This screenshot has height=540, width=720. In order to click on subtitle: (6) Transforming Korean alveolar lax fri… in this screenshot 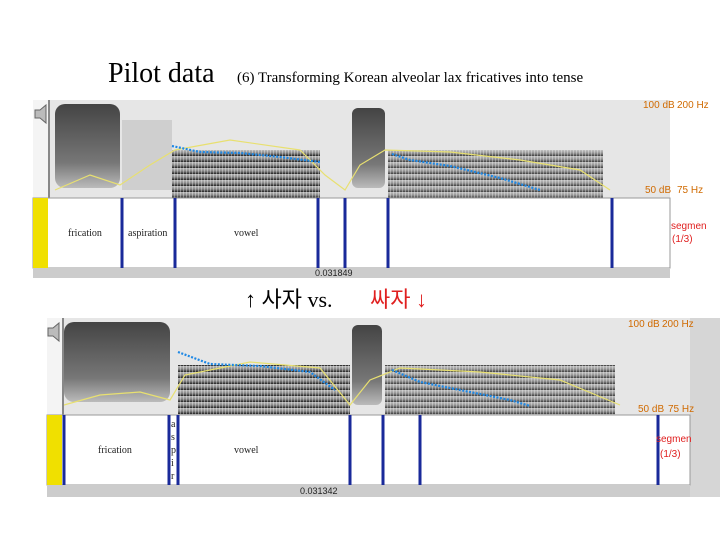, I will do `click(410, 78)`.